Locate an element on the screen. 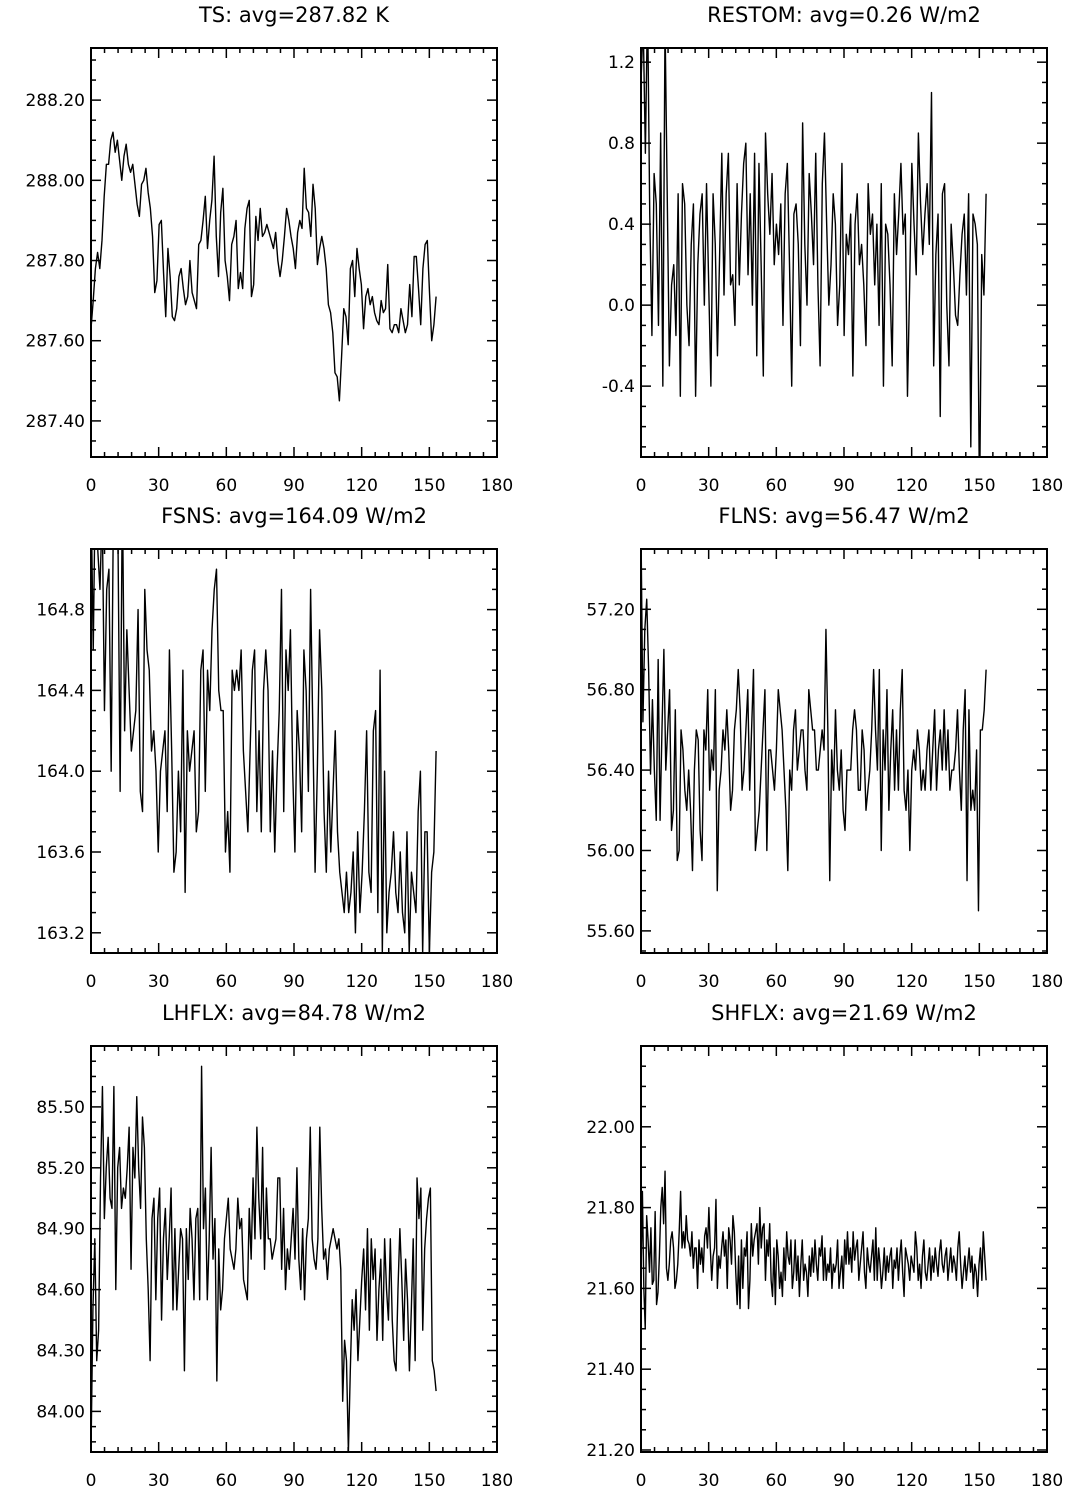  y-tick-label: 84.00 is located at coordinates (60, 1412).